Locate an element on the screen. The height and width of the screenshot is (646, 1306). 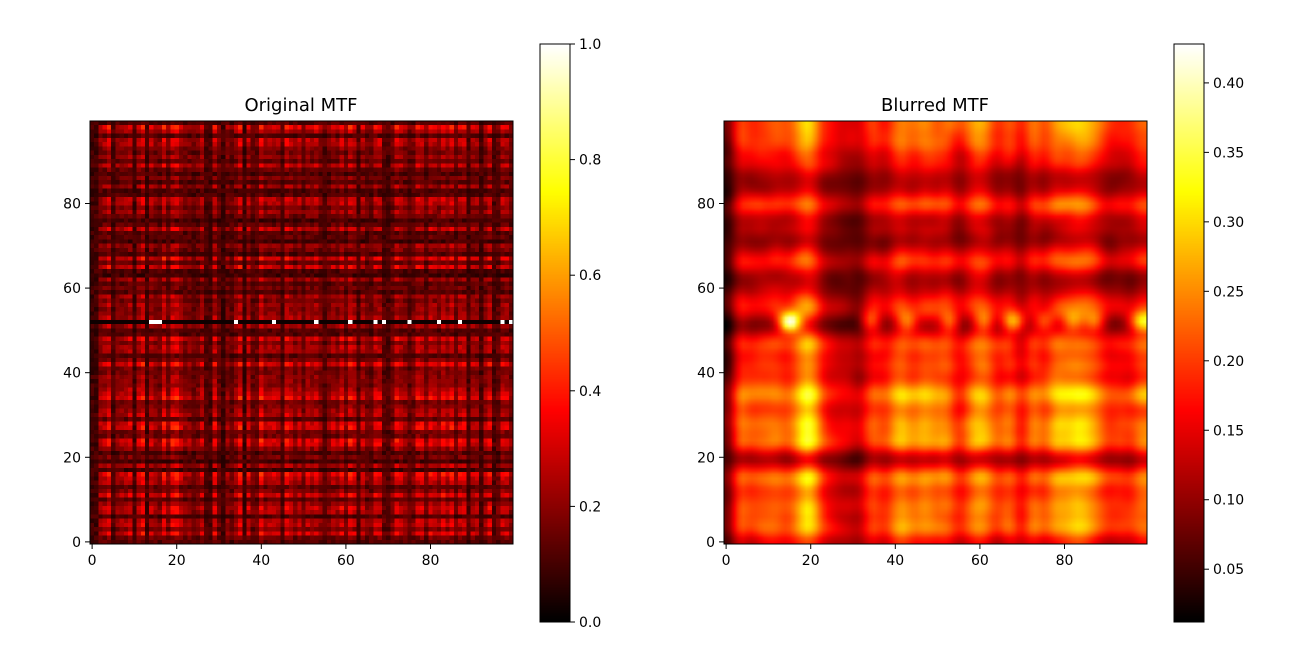
colorbar-ticks-original-mtf: 0.0 0.2 0.4 0.6 0.8 1.0 is located at coordinates (585, 334).